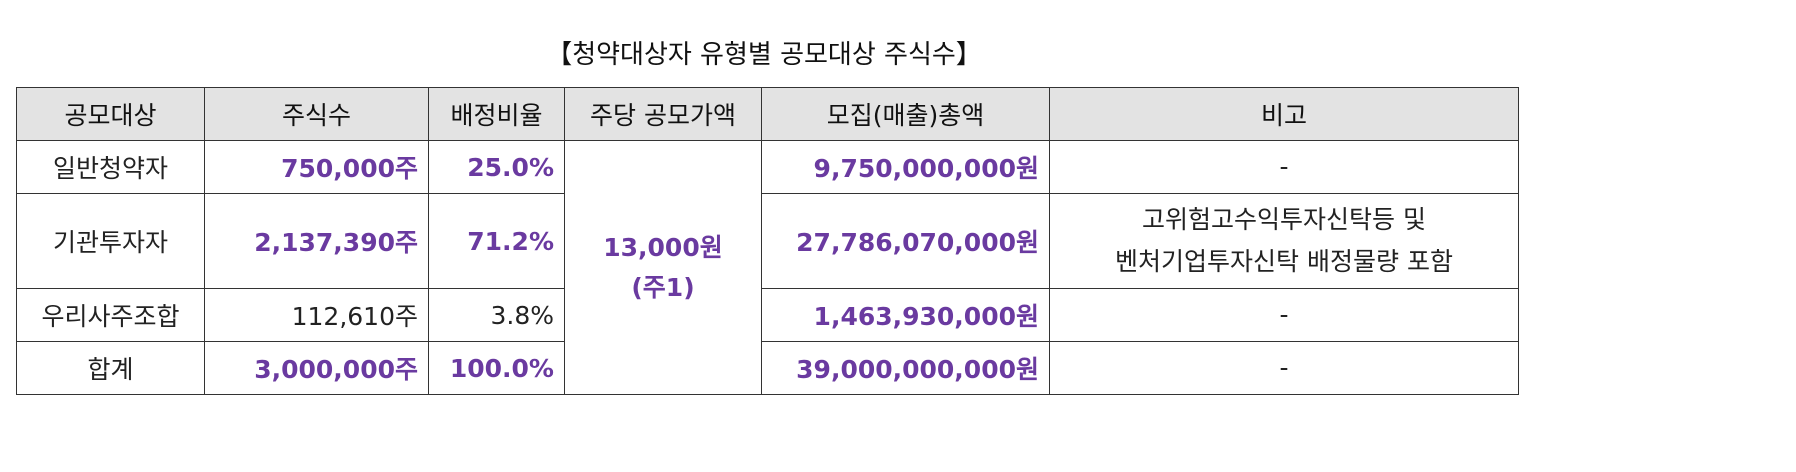 This screenshot has height=472, width=1796. Describe the element at coordinates (110, 241) in the screenshot. I see `row-type: 기관투자자` at that location.